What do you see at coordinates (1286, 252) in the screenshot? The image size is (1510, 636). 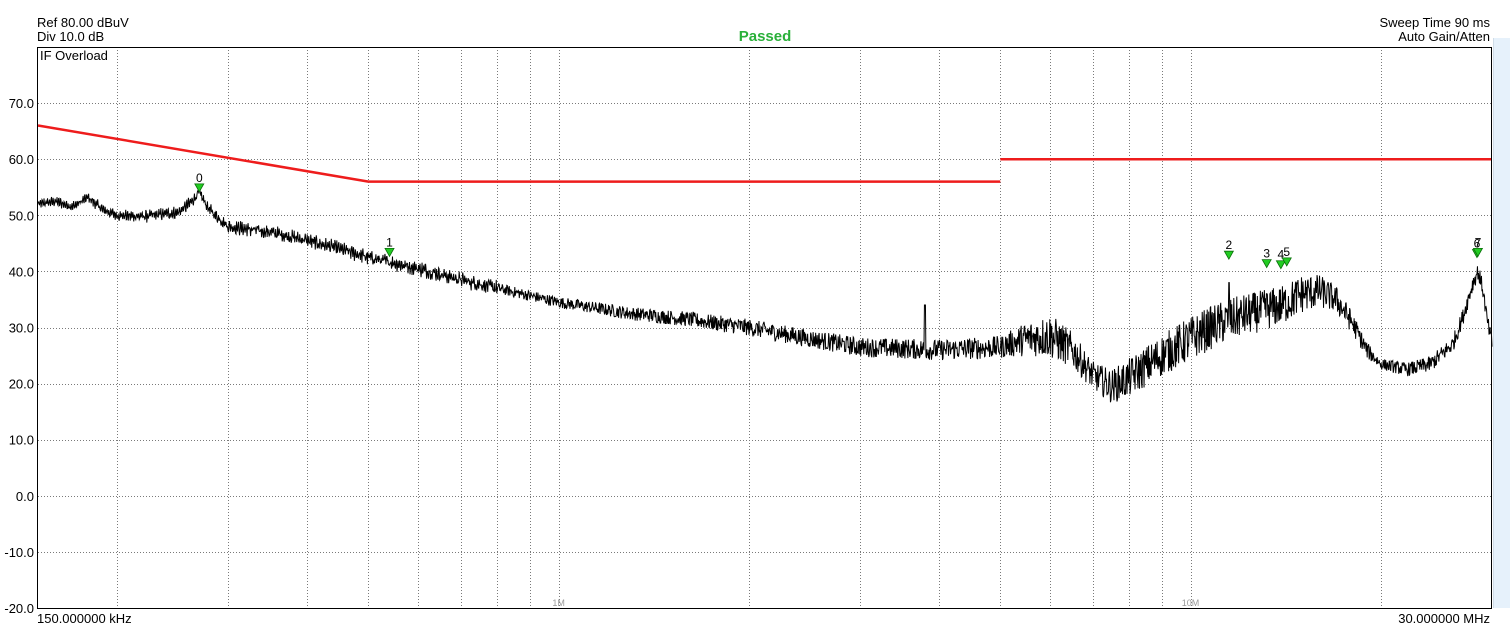 I see `marker-label: 5` at bounding box center [1286, 252].